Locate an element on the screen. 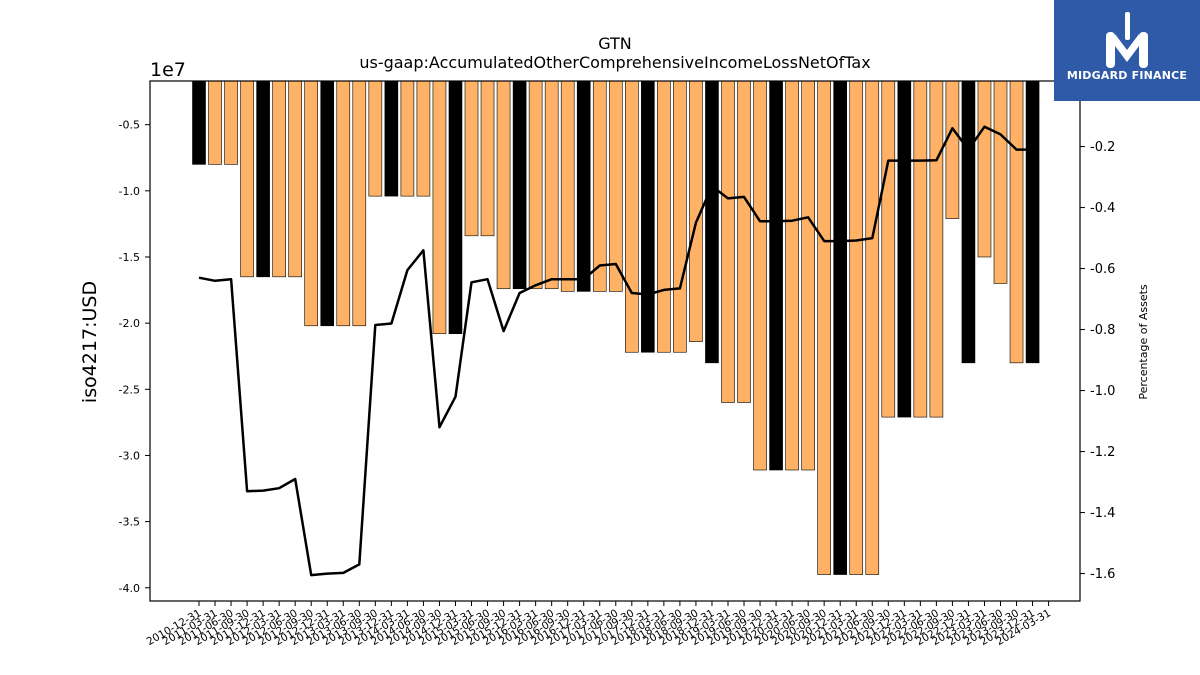  y-tick-label: -3.0 is located at coordinates (129, 455).